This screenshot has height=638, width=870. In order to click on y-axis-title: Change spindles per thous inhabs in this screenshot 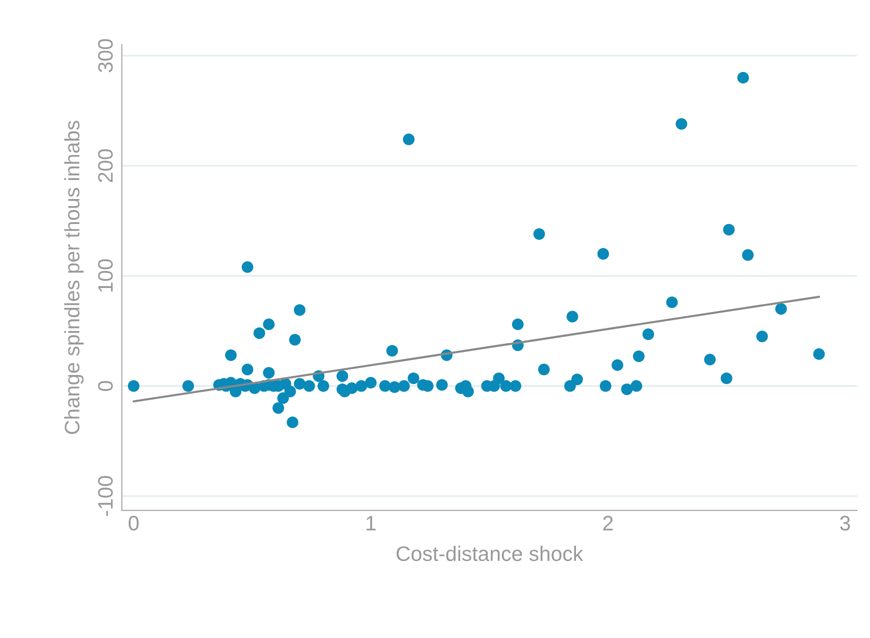, I will do `click(74, 277)`.